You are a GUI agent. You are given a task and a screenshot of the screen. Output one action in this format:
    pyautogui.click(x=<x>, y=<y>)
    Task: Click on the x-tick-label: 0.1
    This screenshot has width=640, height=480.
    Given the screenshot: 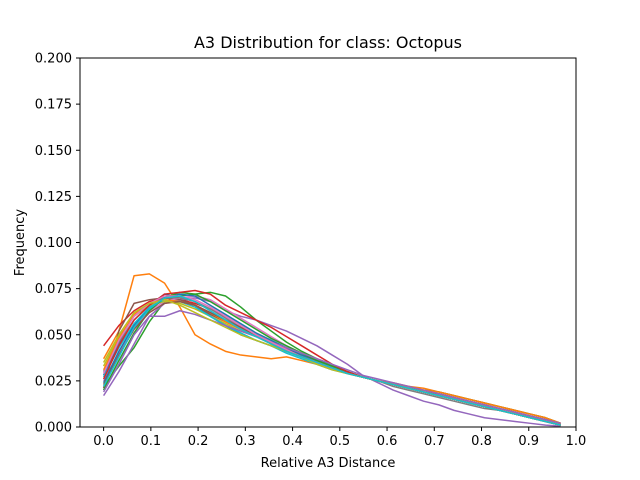 What is the action you would take?
    pyautogui.click(x=151, y=441)
    